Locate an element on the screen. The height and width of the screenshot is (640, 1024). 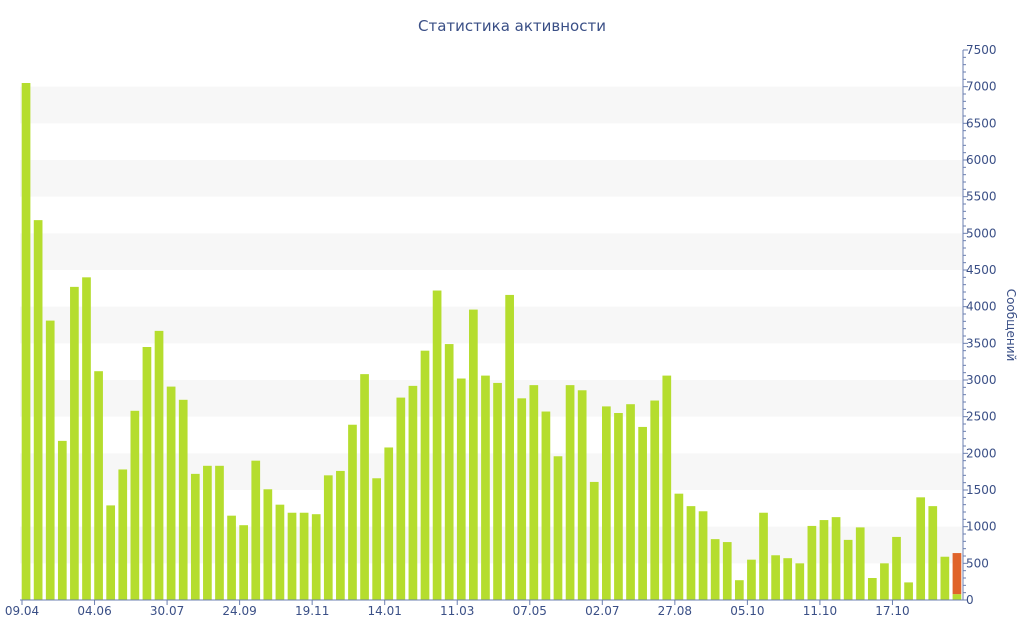
y-tick-label: 3500 is located at coordinates (981, 343).